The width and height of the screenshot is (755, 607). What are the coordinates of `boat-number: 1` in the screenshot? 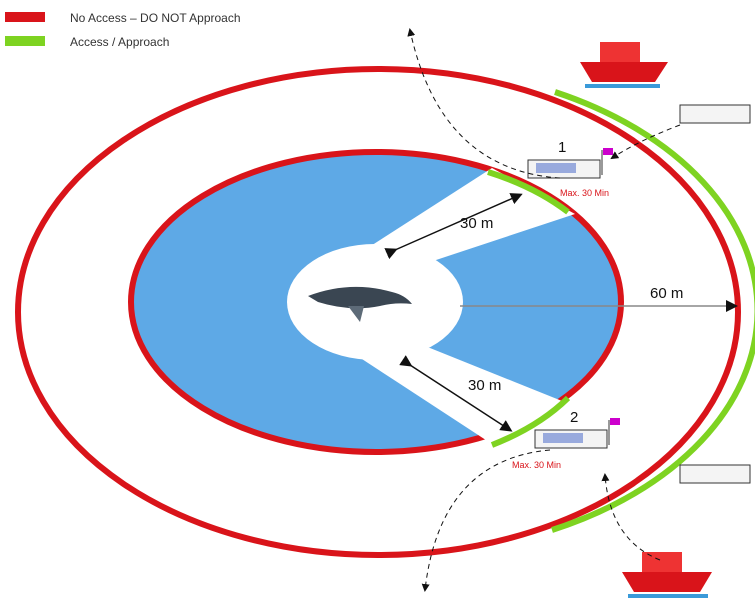 It's located at (562, 147).